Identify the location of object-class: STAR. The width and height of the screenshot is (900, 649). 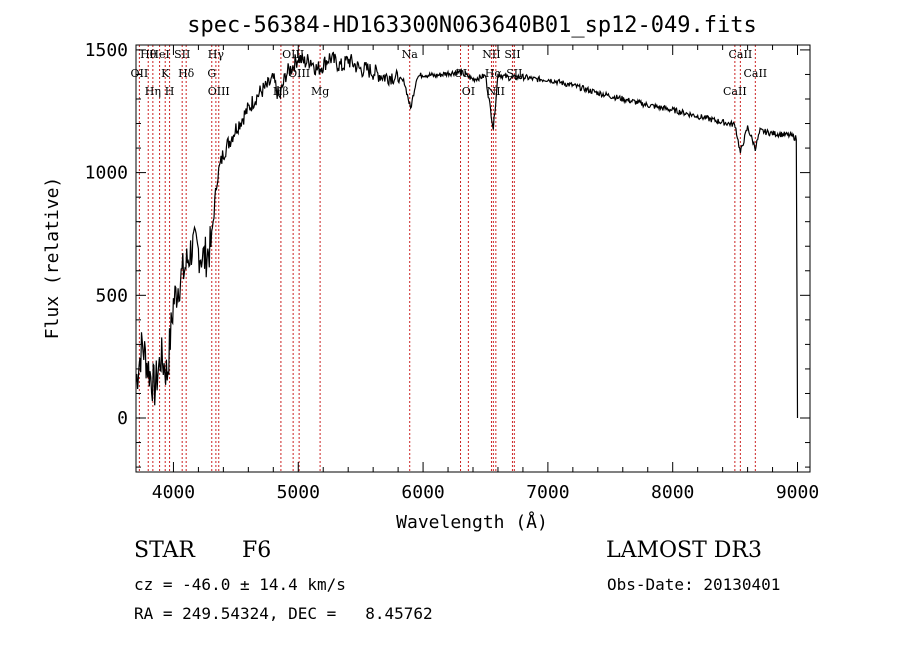
(164, 550).